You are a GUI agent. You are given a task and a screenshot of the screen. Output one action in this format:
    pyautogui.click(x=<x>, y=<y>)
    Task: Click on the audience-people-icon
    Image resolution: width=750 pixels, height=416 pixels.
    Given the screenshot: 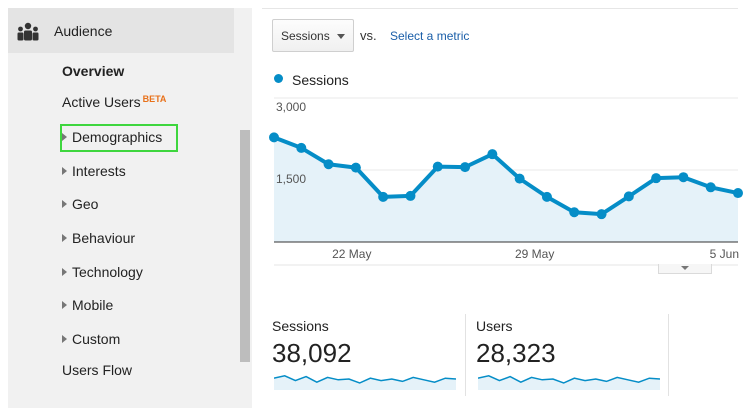 What is the action you would take?
    pyautogui.click(x=28, y=31)
    